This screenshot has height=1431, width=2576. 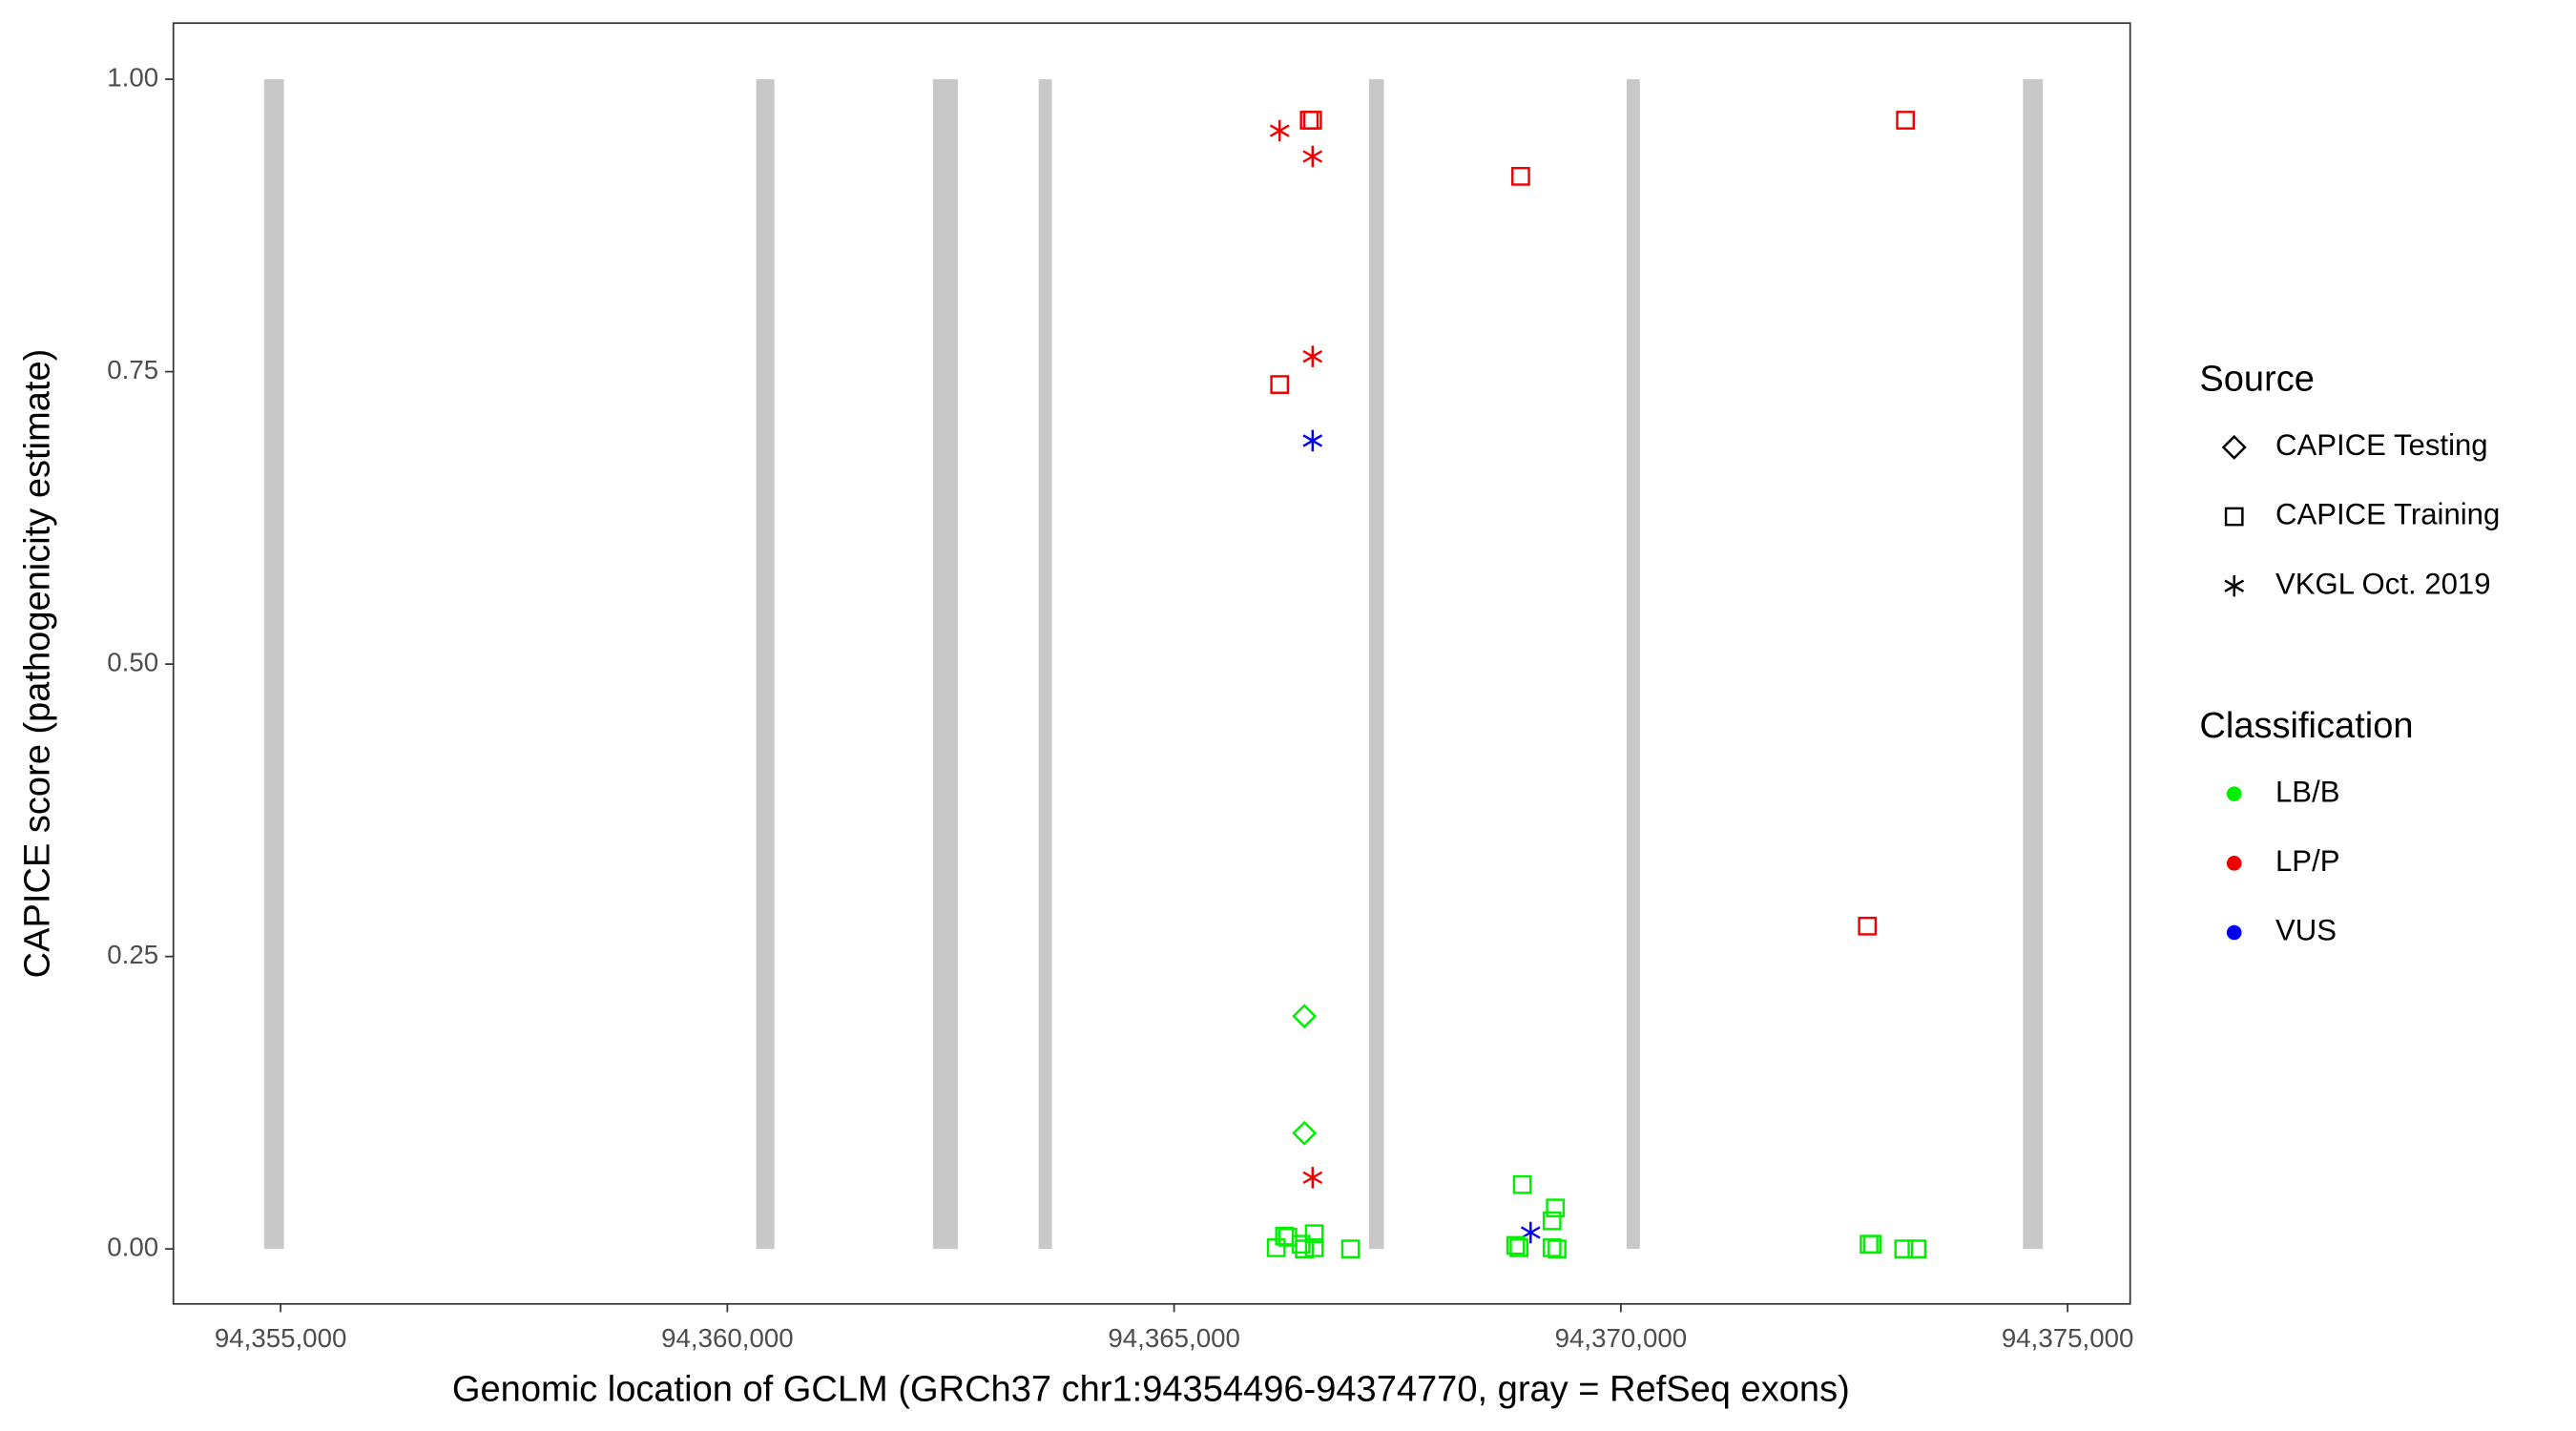 I want to click on y-tick-label: 1.00, so click(x=132, y=77).